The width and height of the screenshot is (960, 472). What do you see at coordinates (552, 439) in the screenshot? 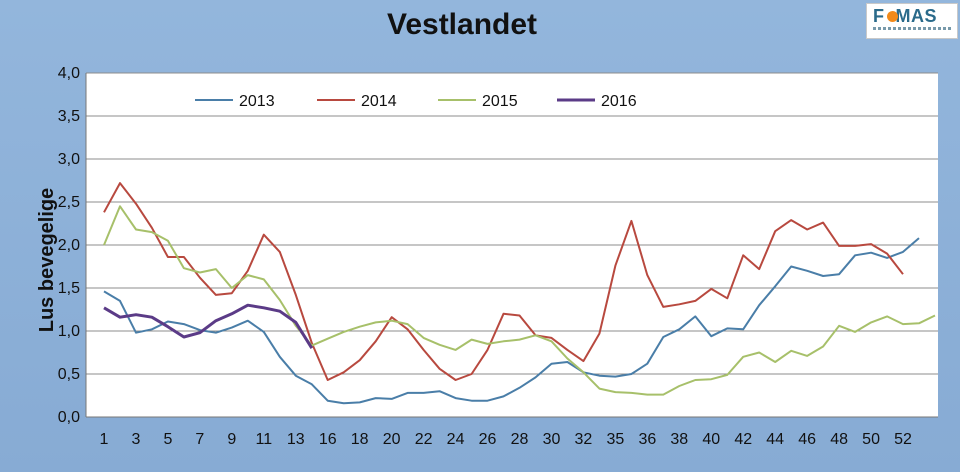
I see `x-tick-label: 30` at bounding box center [552, 439].